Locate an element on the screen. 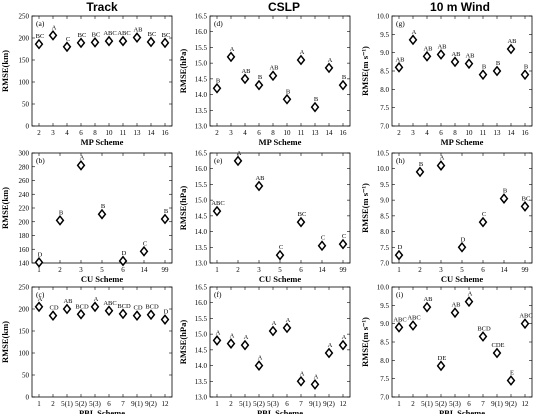 The image size is (550, 414). y-tick-label: 8.0 is located at coordinates (384, 90).